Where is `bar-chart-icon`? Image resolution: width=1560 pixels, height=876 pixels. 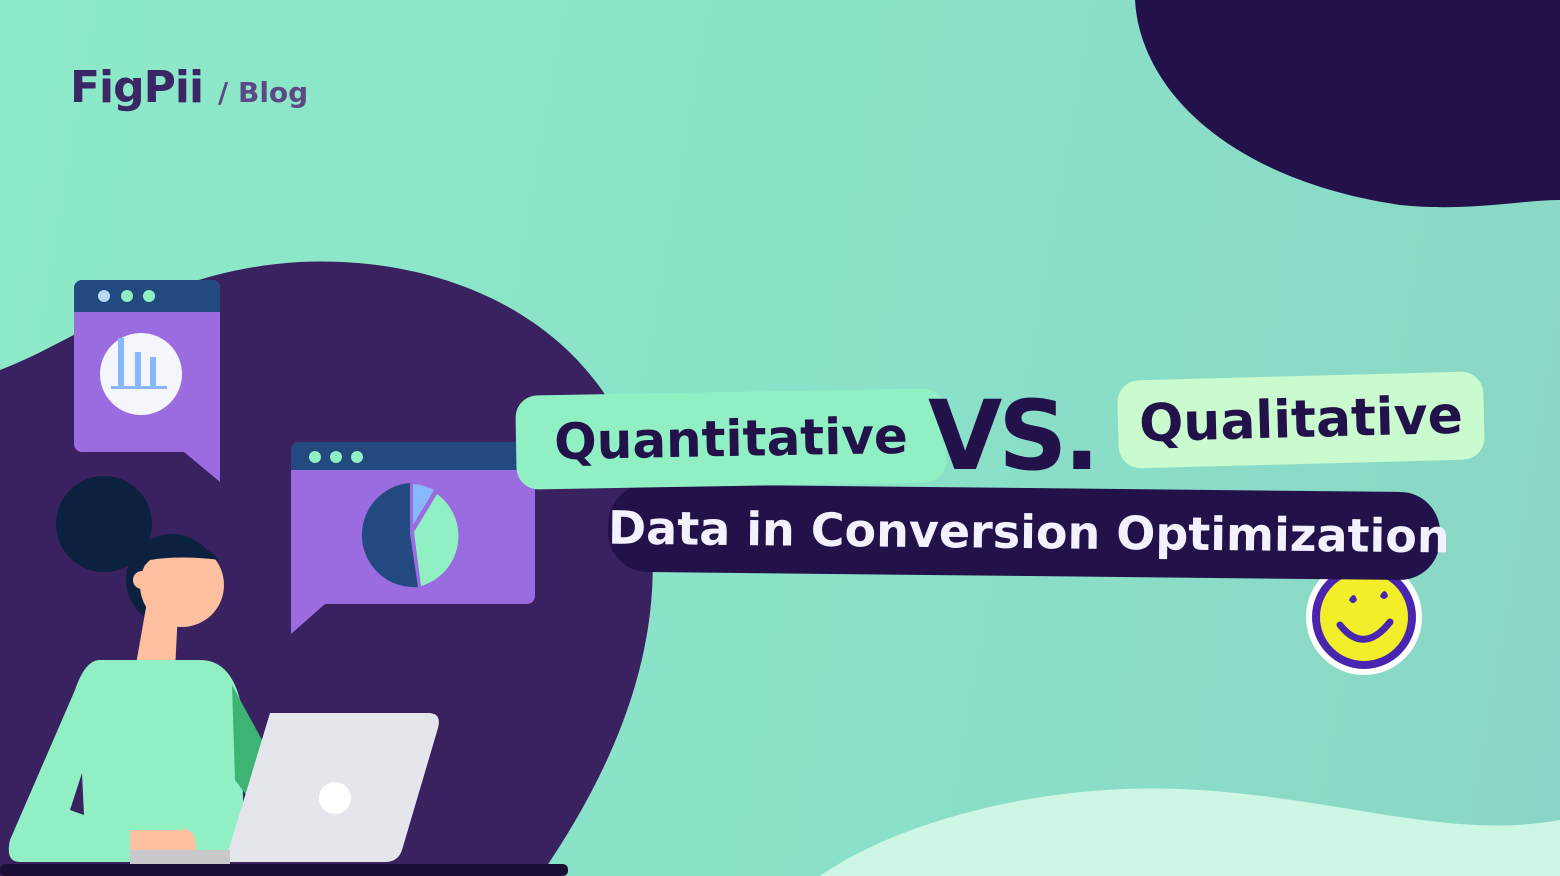 bar-chart-icon is located at coordinates (139, 363).